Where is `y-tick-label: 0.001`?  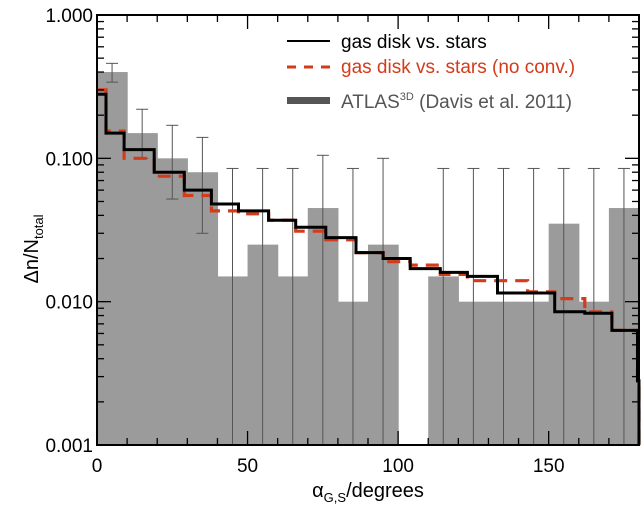 y-tick-label: 0.001 is located at coordinates (69, 446).